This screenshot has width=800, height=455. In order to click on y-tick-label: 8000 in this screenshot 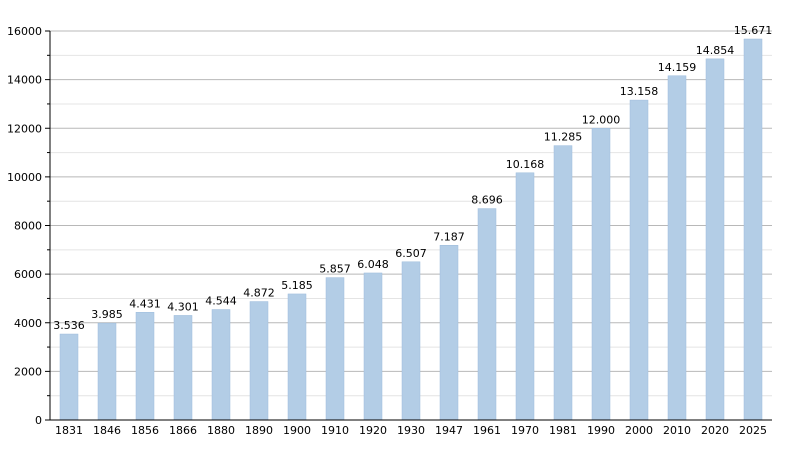, I will do `click(28, 226)`.